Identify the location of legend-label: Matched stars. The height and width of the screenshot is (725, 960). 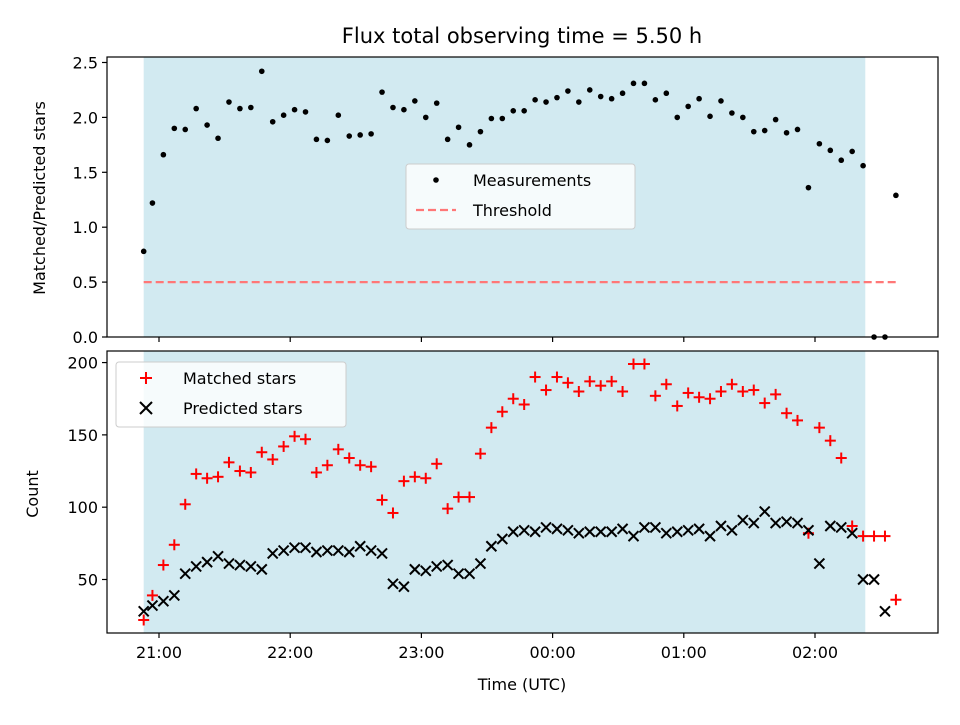
(239, 378).